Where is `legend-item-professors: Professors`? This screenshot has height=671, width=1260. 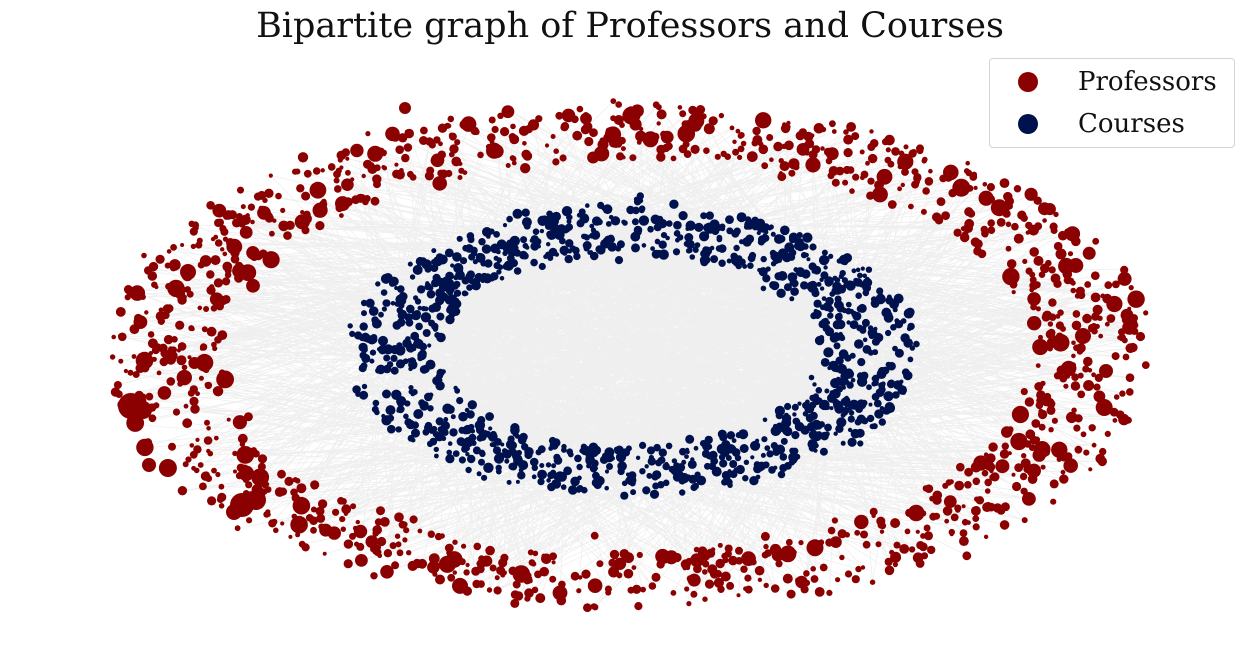 legend-item-professors: Professors is located at coordinates (1113, 82).